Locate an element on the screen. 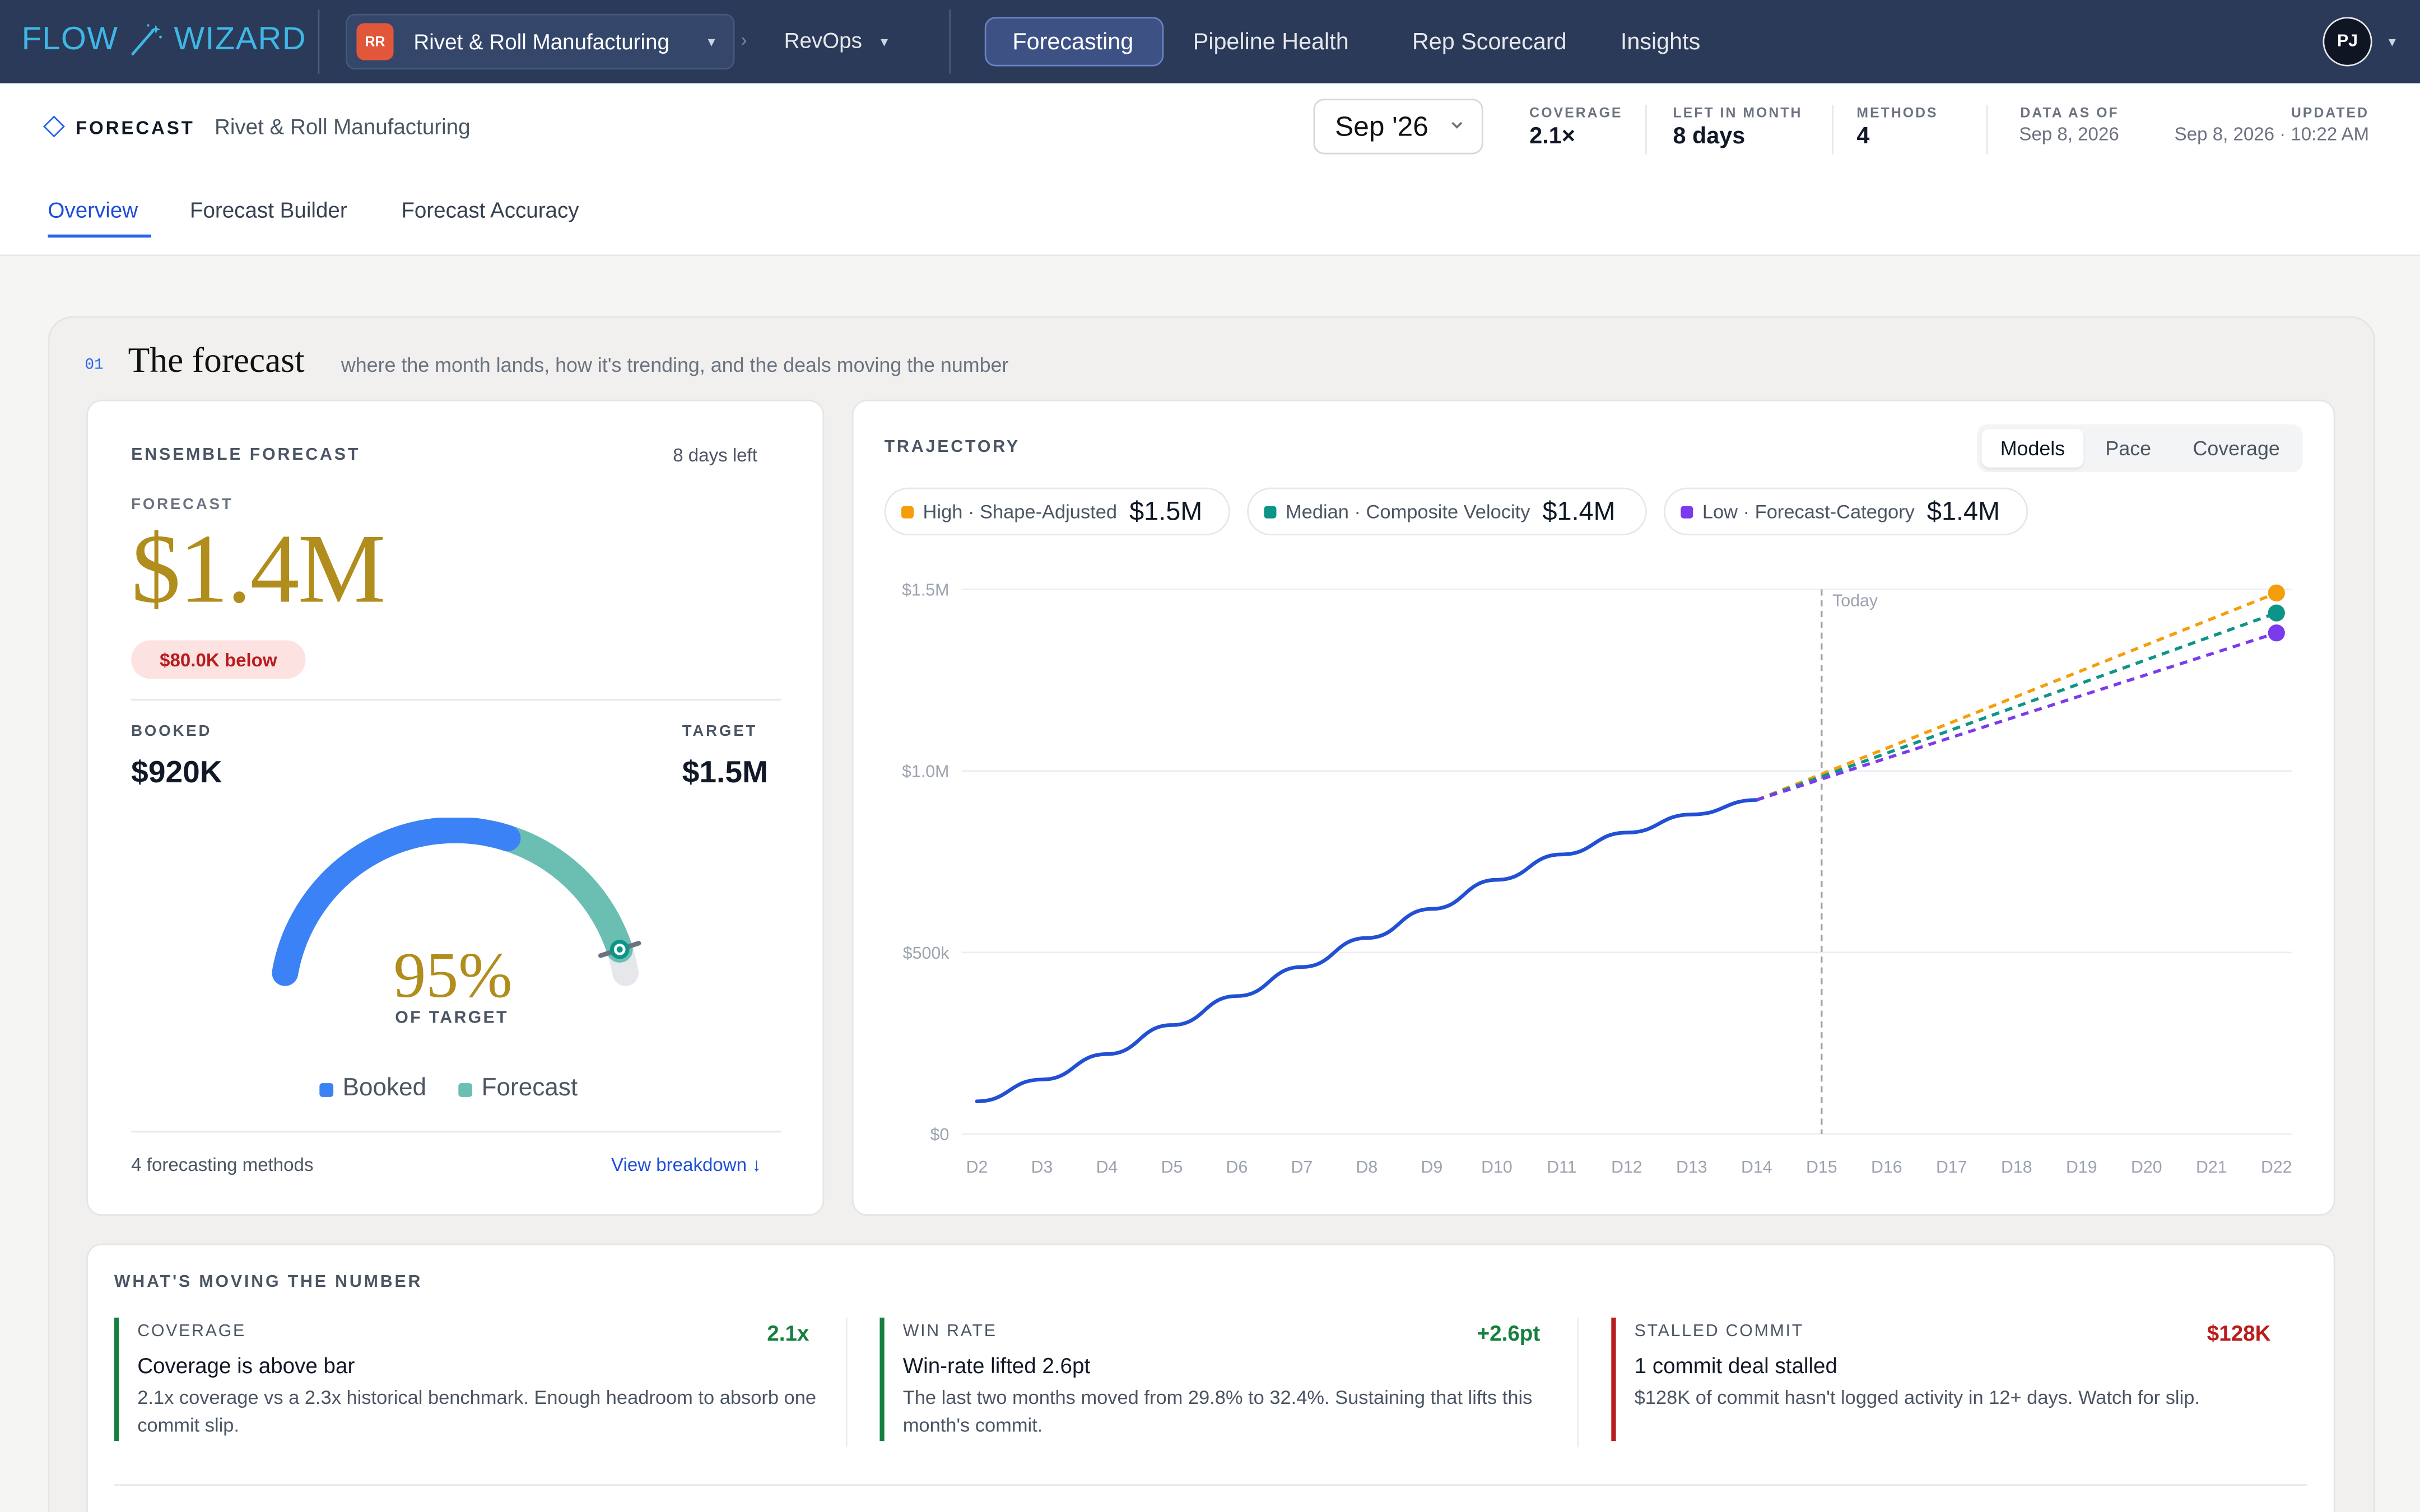  model-chip-high: High · Shape-Adjusted $1.5M is located at coordinates (1057, 512).